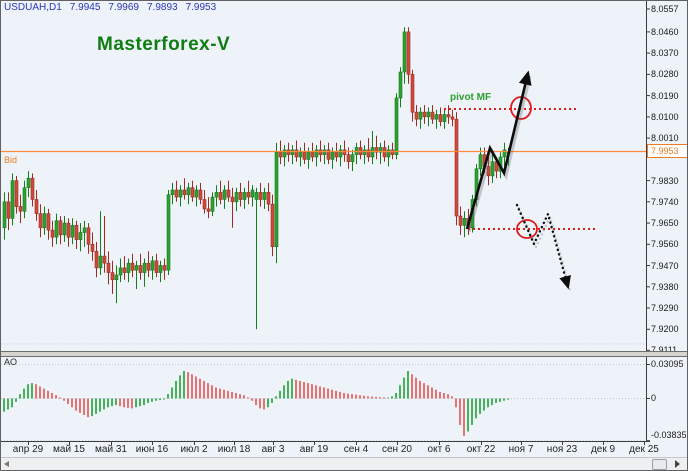 The image size is (688, 471). Describe the element at coordinates (152, 449) in the screenshot. I see `date-tick-label: июн 16` at that location.